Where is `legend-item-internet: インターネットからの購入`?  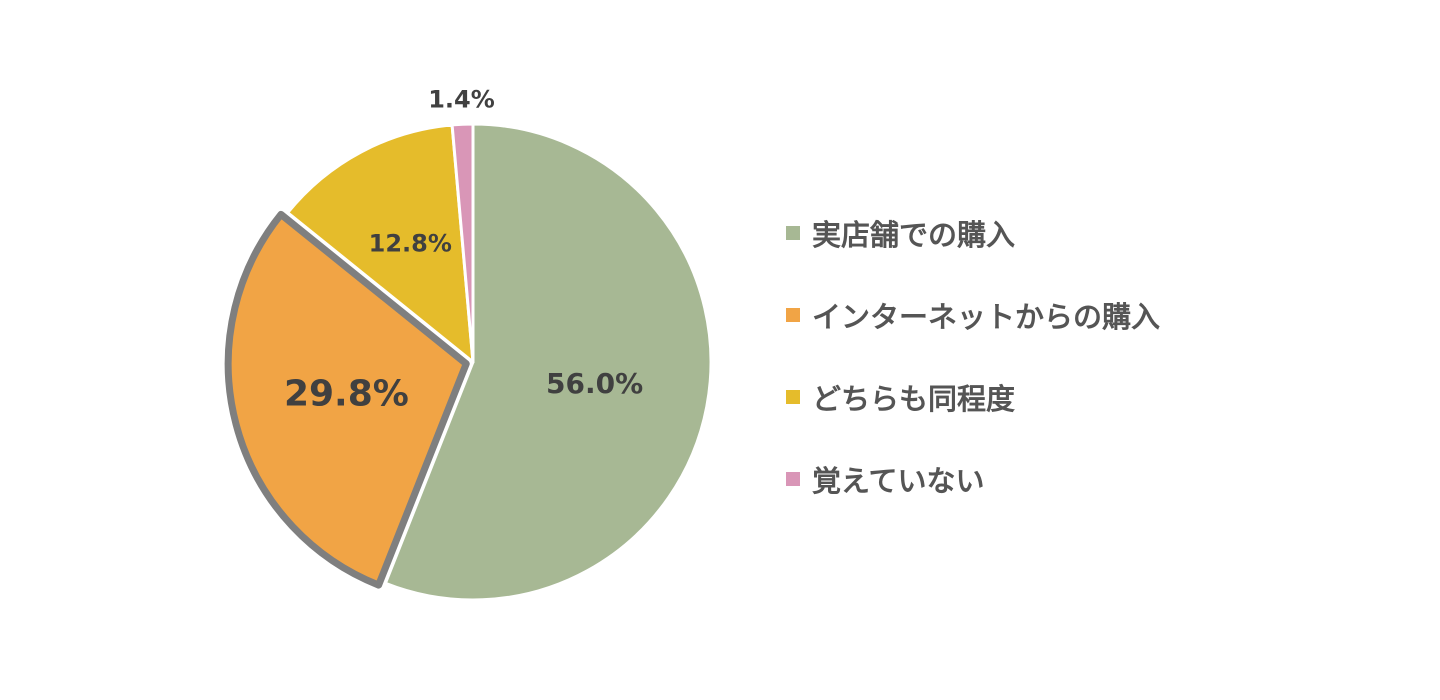
legend-item-internet: インターネットからの購入 is located at coordinates (973, 315).